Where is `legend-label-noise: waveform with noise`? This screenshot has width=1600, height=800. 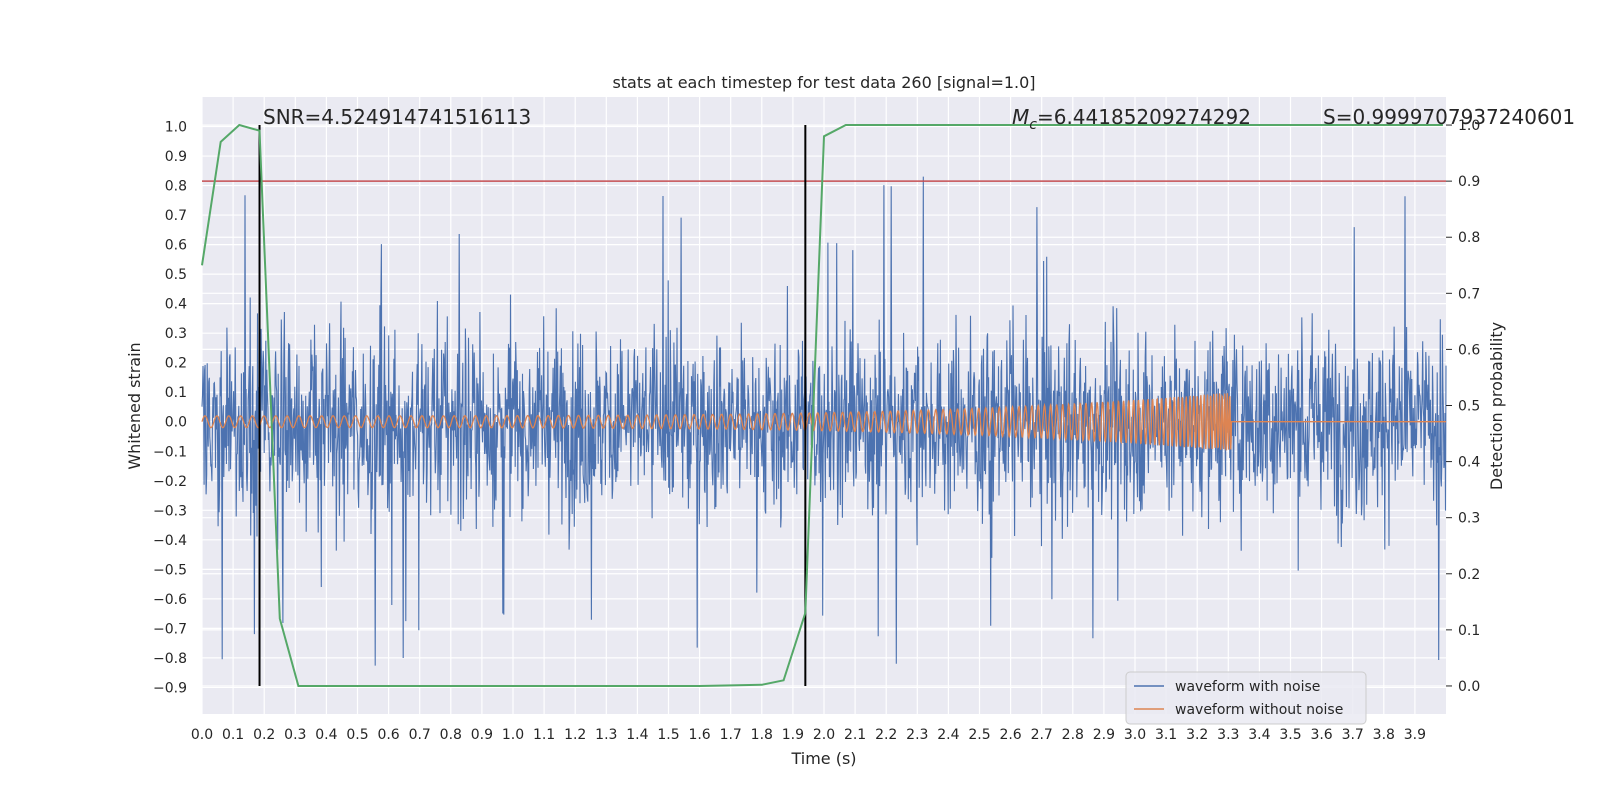
legend-label-noise: waveform with noise is located at coordinates (1247, 687).